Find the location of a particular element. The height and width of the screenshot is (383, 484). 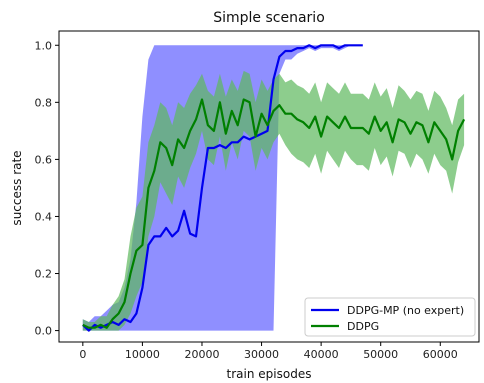

x-tick-label: 40000 is located at coordinates (321, 354).